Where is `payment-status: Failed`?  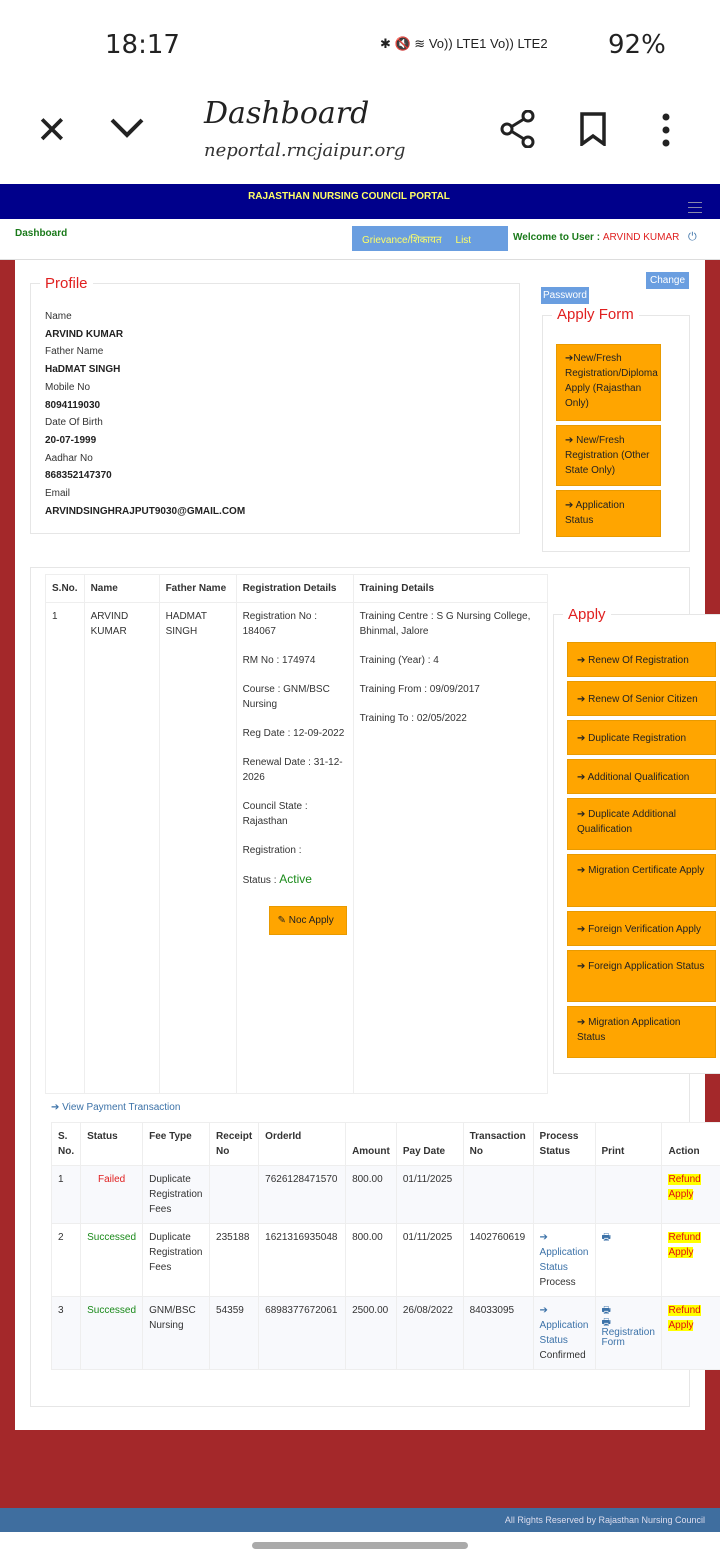
payment-status: Failed is located at coordinates (112, 1194).